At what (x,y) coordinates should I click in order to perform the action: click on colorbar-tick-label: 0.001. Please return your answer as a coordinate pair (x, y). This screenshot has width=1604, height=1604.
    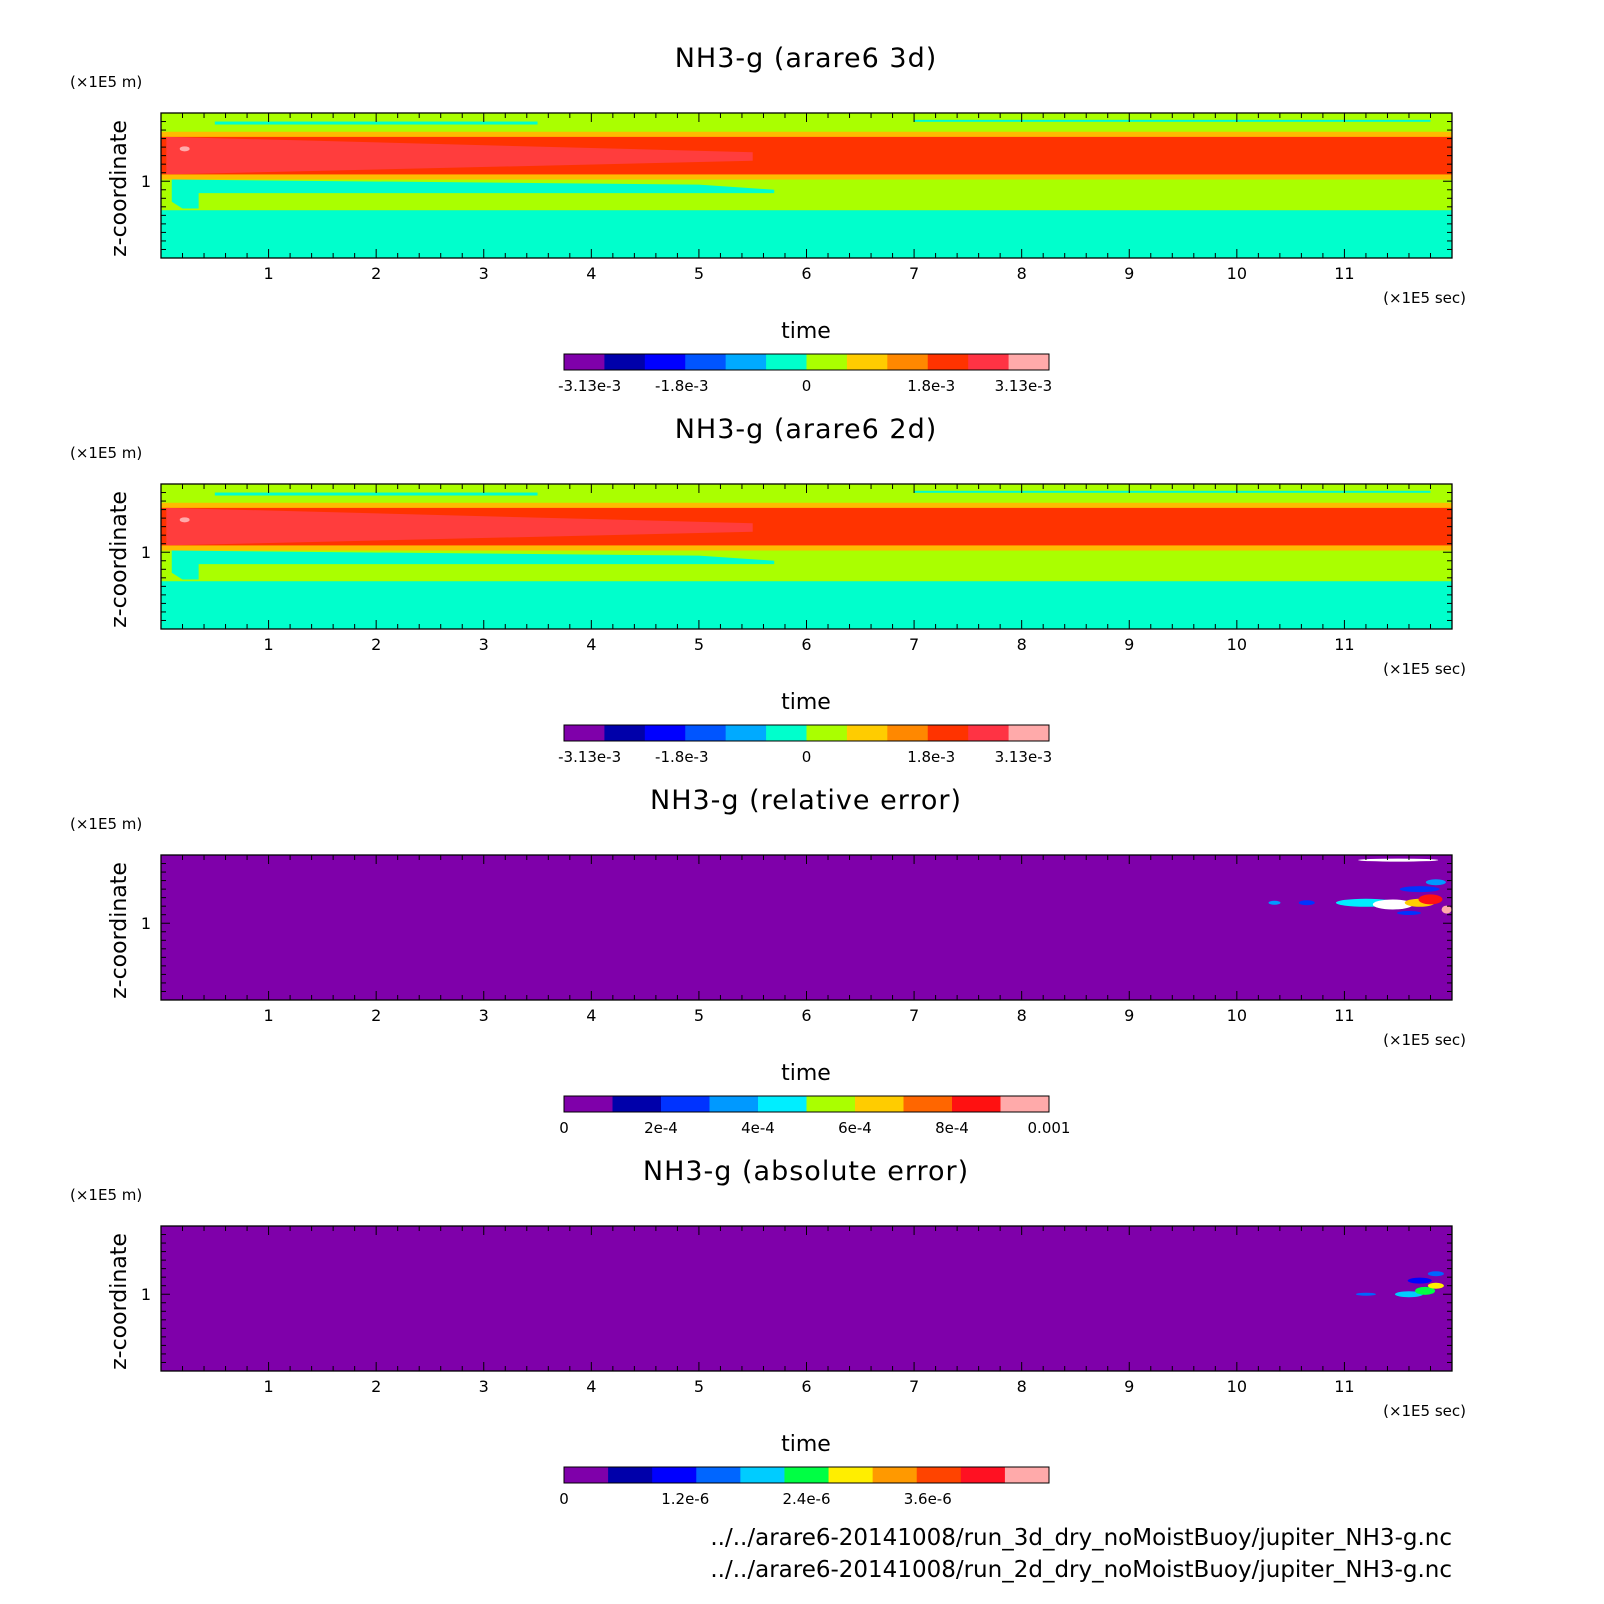
    Looking at the image, I should click on (1049, 1128).